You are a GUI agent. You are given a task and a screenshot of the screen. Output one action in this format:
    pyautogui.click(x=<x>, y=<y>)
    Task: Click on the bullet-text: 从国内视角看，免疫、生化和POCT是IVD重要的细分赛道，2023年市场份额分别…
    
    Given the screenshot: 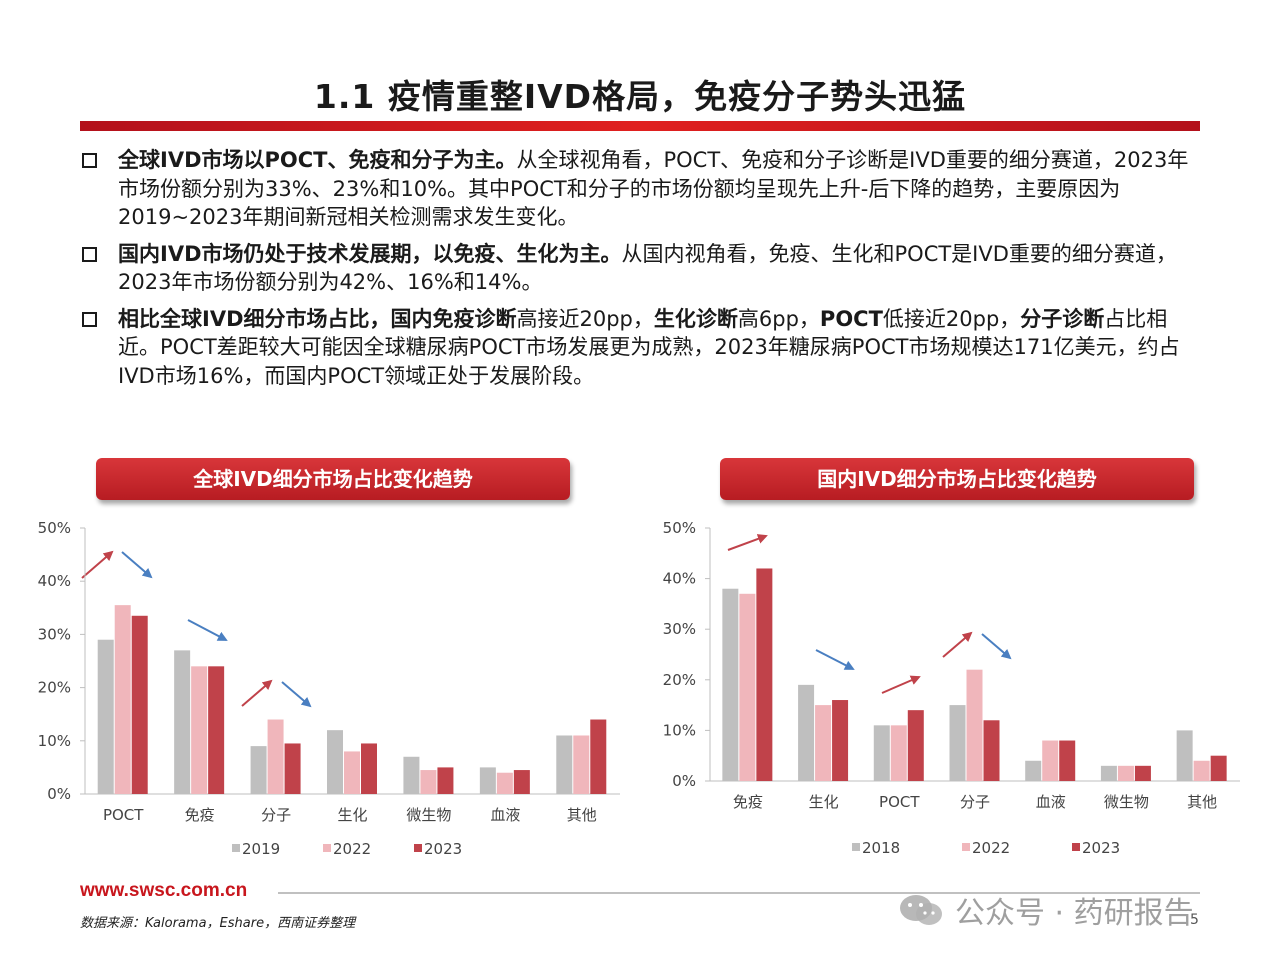 What is the action you would take?
    pyautogui.click(x=647, y=268)
    